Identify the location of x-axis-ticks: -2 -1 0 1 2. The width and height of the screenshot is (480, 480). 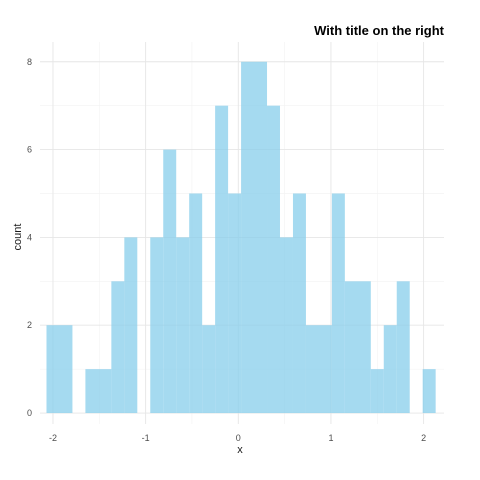
(237, 438).